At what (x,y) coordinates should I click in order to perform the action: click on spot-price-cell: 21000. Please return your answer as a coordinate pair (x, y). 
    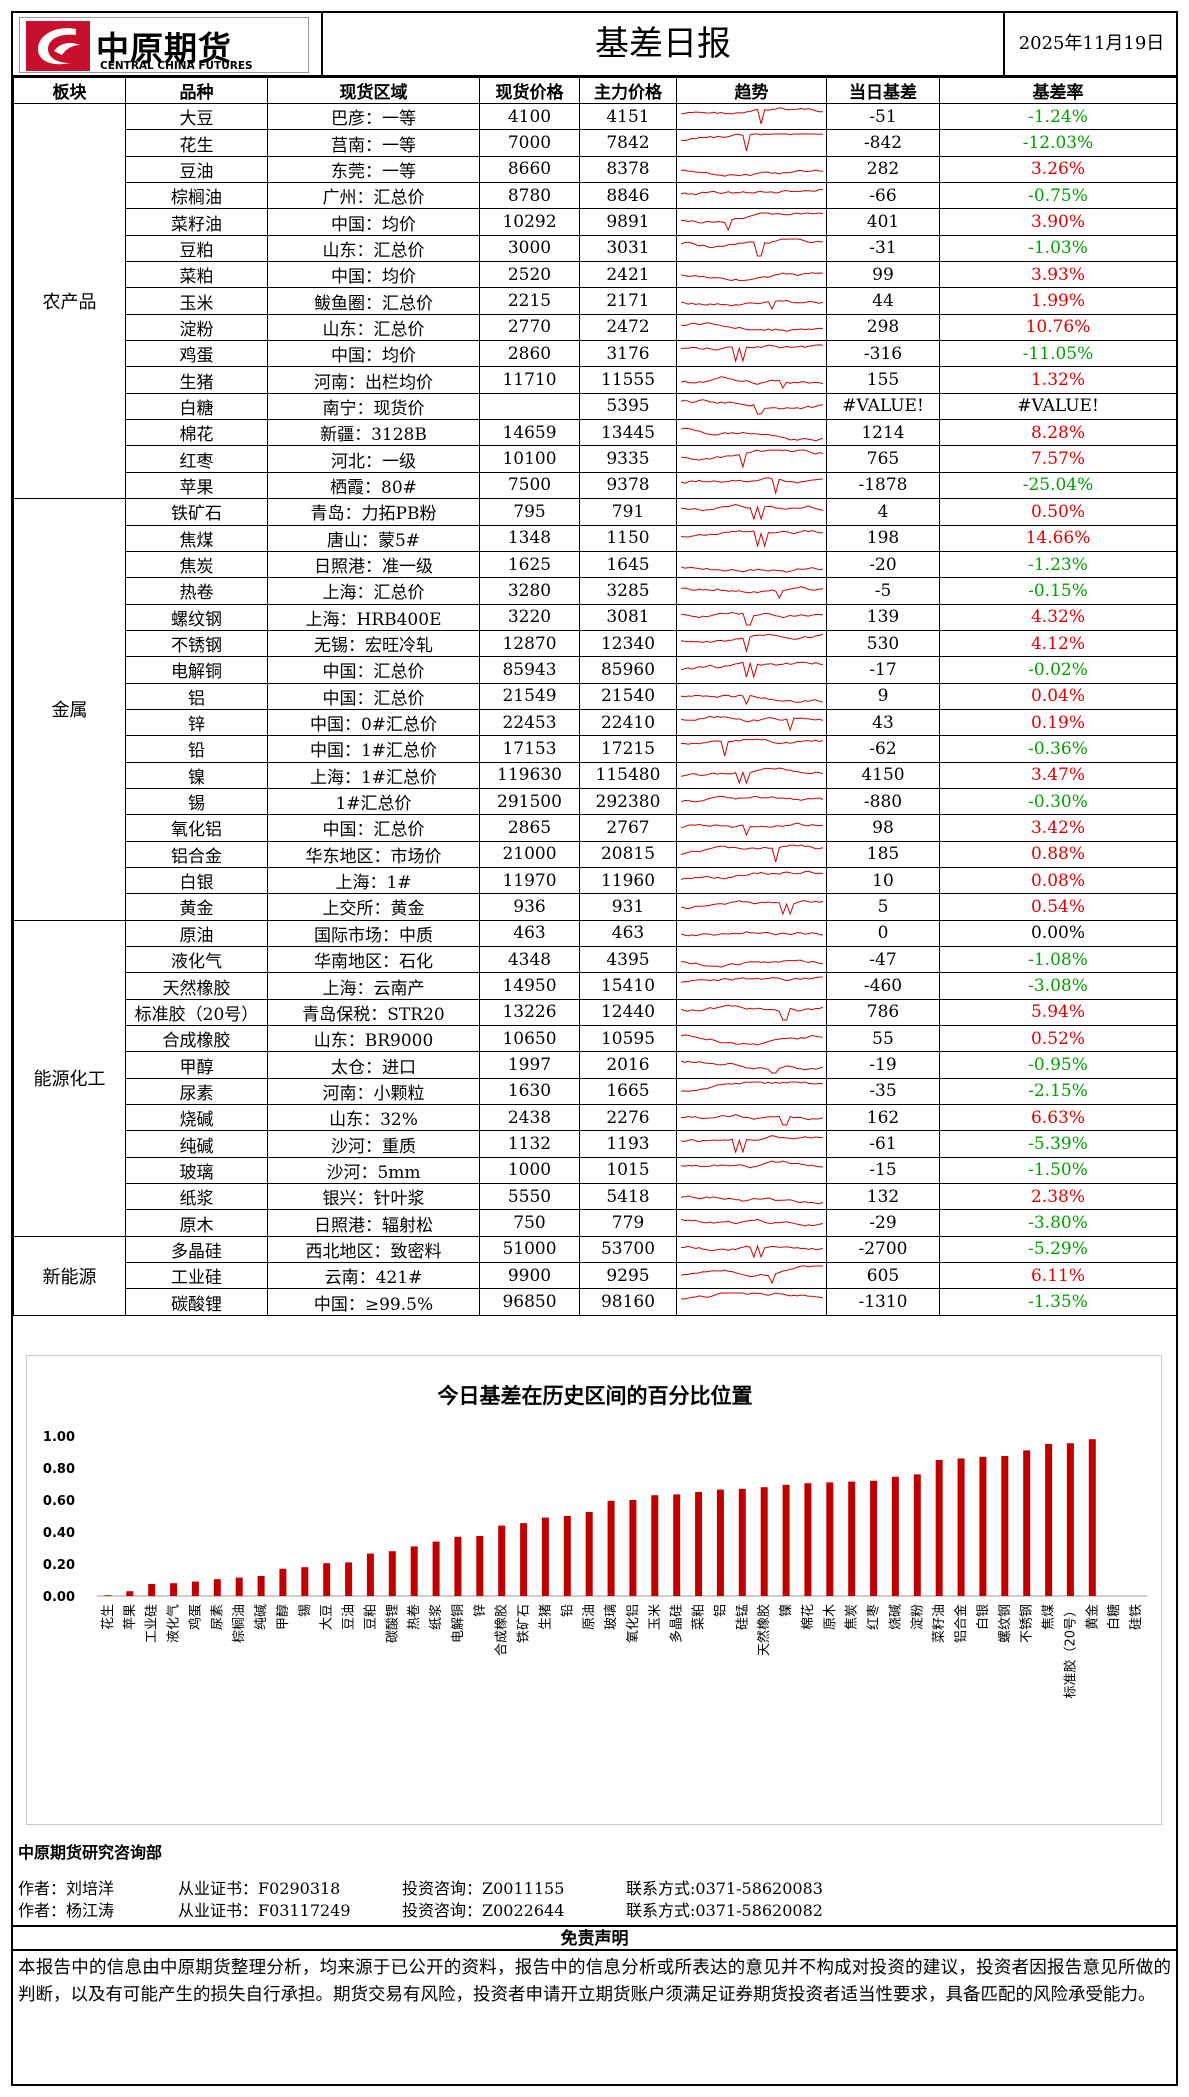
    Looking at the image, I should click on (529, 854).